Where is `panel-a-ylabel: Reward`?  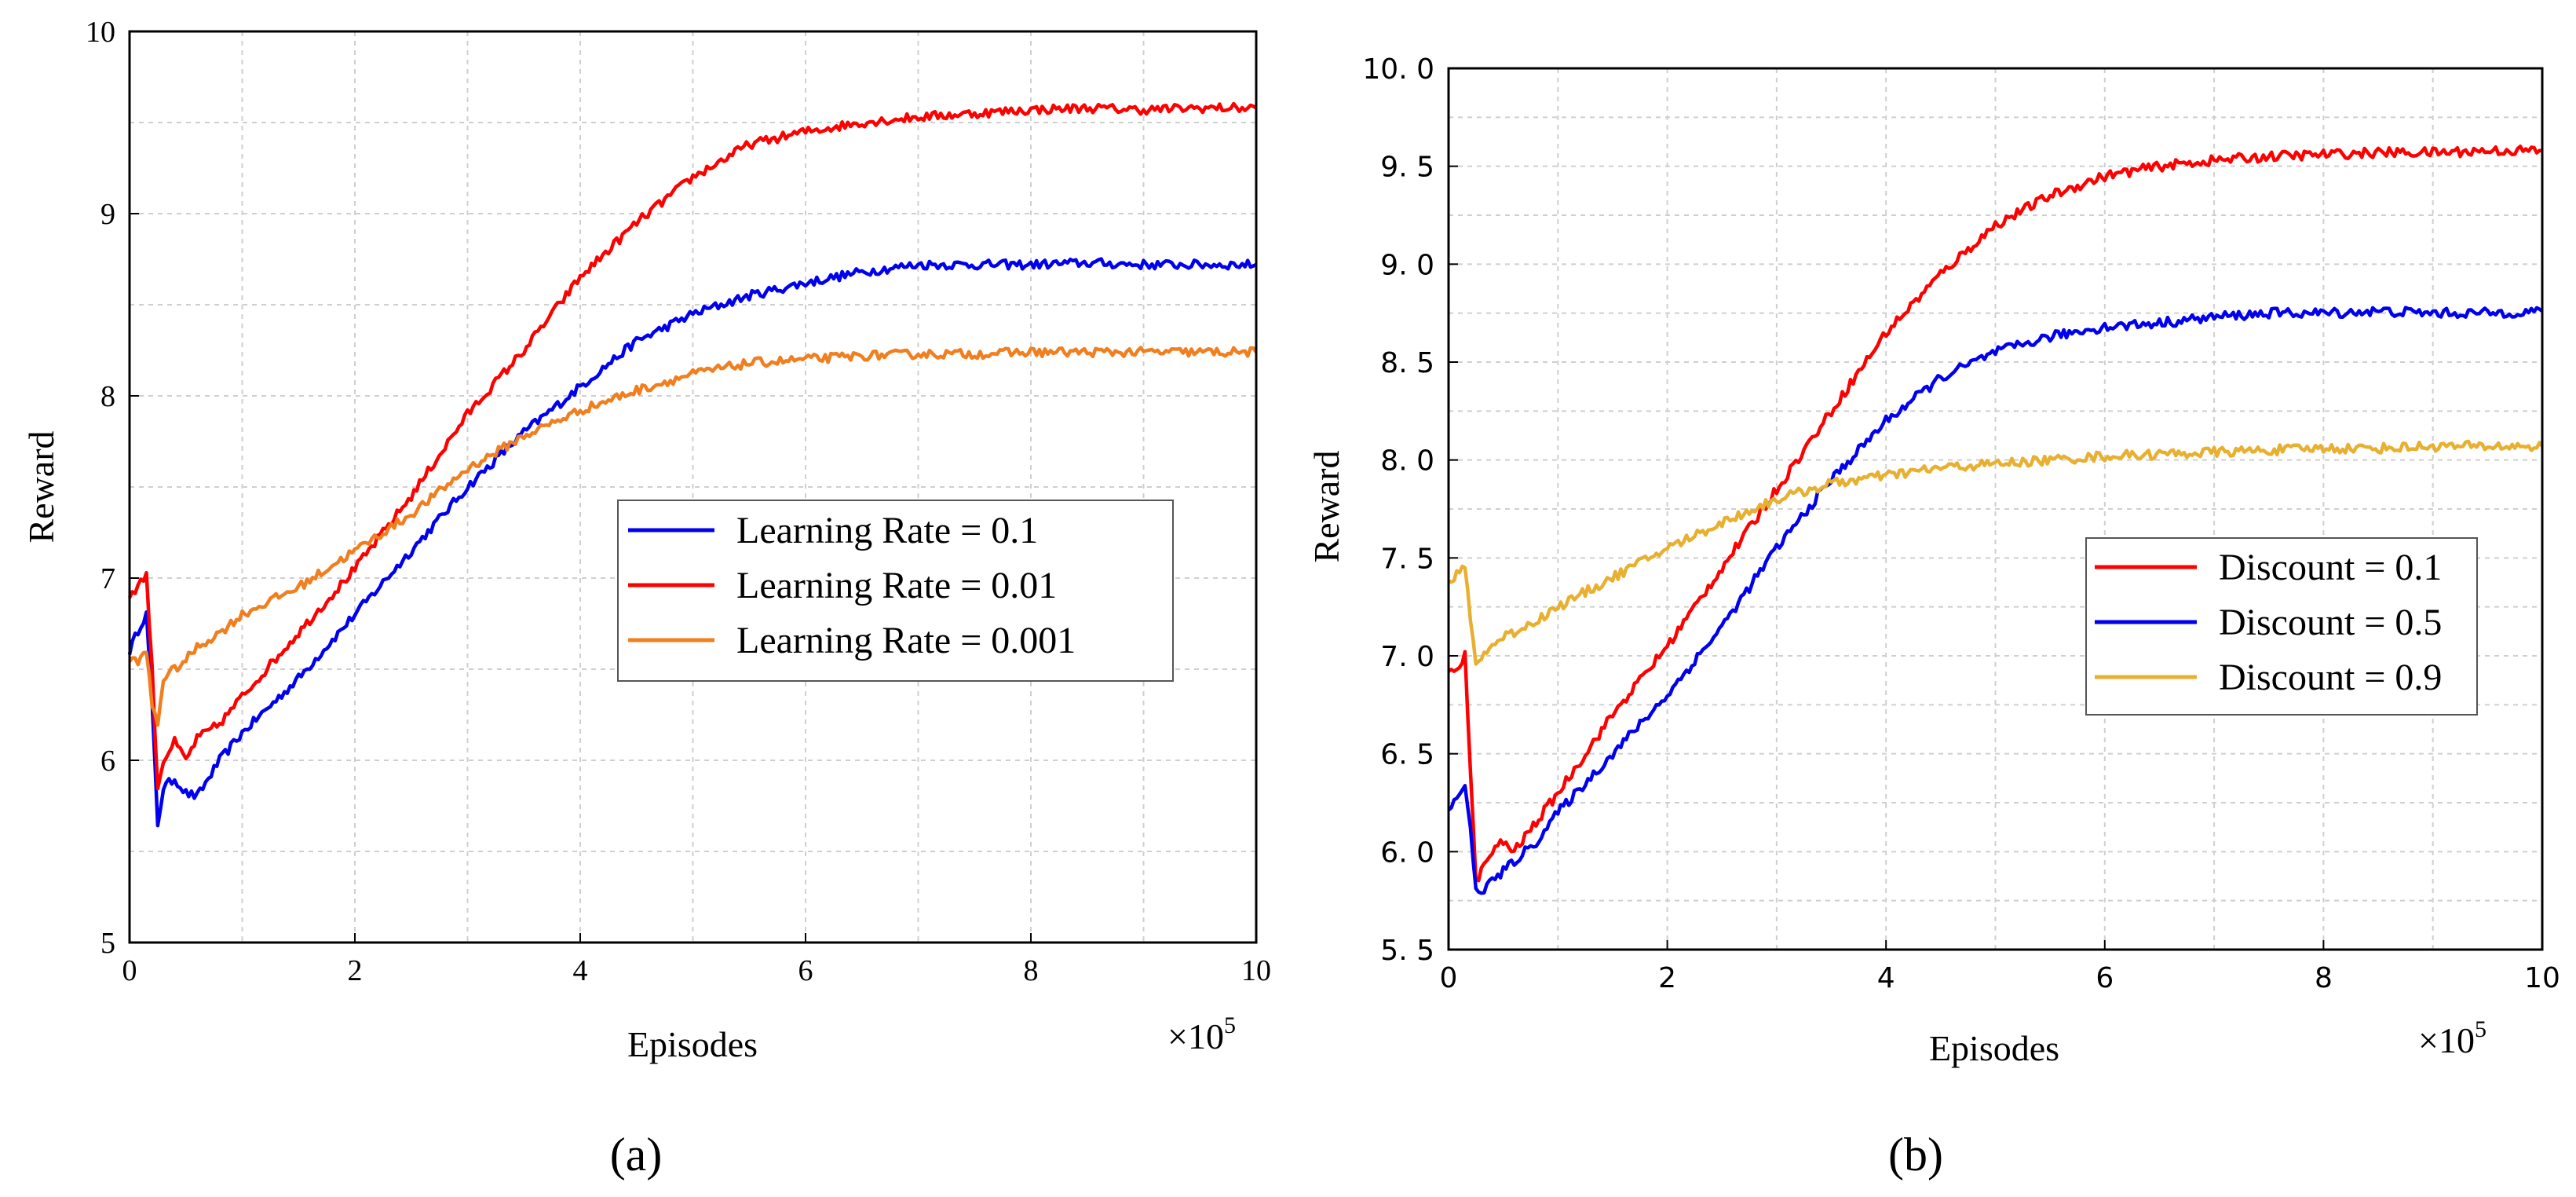 panel-a-ylabel: Reward is located at coordinates (41, 486).